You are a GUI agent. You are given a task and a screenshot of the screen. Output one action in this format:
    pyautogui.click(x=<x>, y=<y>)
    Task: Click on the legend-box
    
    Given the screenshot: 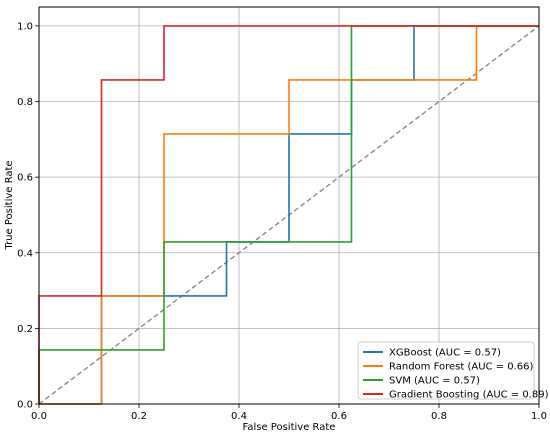 What is the action you would take?
    pyautogui.click(x=446, y=370)
    